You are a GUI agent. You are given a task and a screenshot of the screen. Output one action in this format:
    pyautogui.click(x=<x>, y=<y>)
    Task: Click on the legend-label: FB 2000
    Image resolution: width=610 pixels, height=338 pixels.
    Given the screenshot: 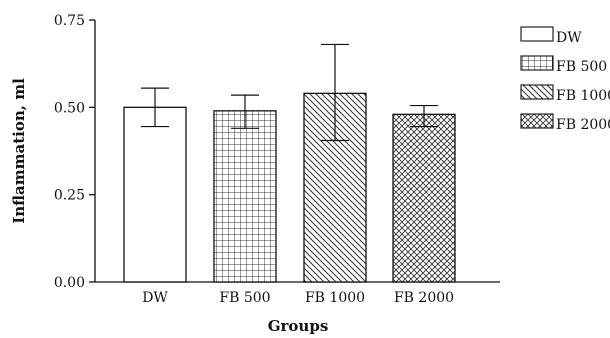 What is the action you would take?
    pyautogui.click(x=583, y=125)
    